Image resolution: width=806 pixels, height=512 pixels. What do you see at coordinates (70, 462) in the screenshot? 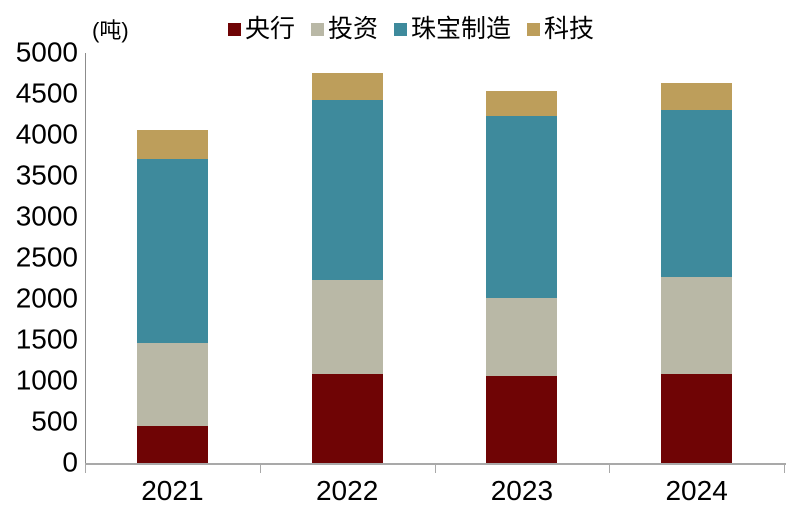
I see `y-axis-tick-label: 0` at bounding box center [70, 462].